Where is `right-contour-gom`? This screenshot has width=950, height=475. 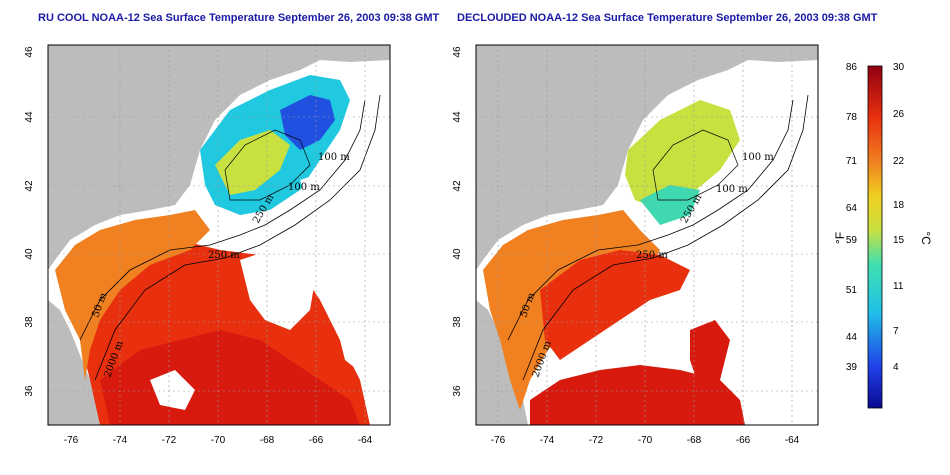 right-contour-gom is located at coordinates (695, 165).